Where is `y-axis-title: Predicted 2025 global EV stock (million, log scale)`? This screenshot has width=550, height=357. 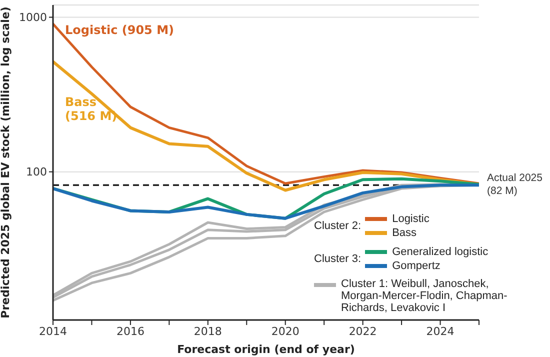
y-axis-title: Predicted 2025 global EV stock (million, log scale) is located at coordinates (6, 162).